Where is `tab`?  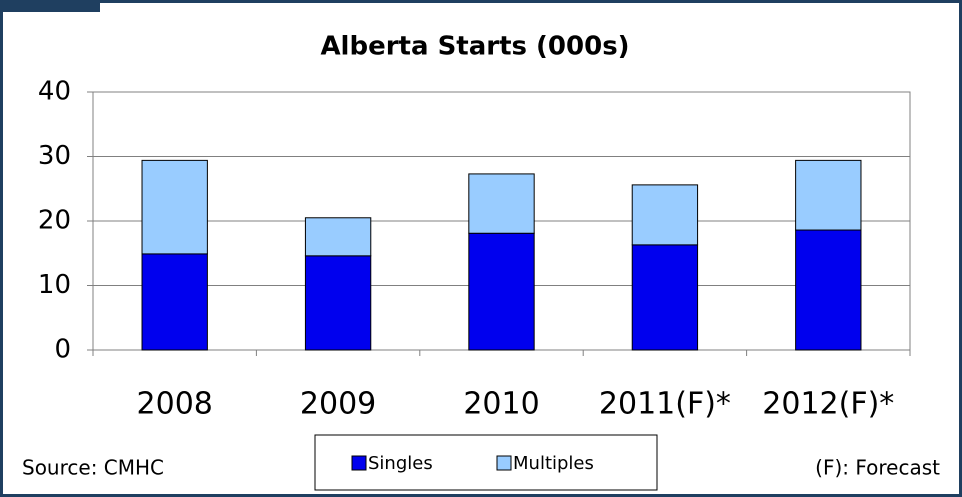
tab is located at coordinates (50, 6).